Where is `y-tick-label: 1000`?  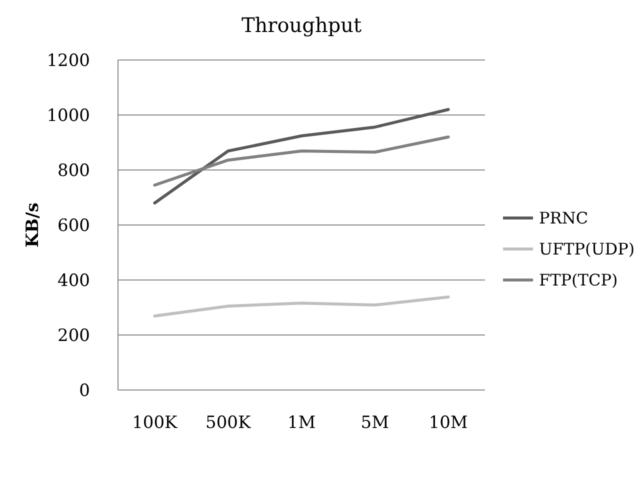 y-tick-label: 1000 is located at coordinates (68, 116).